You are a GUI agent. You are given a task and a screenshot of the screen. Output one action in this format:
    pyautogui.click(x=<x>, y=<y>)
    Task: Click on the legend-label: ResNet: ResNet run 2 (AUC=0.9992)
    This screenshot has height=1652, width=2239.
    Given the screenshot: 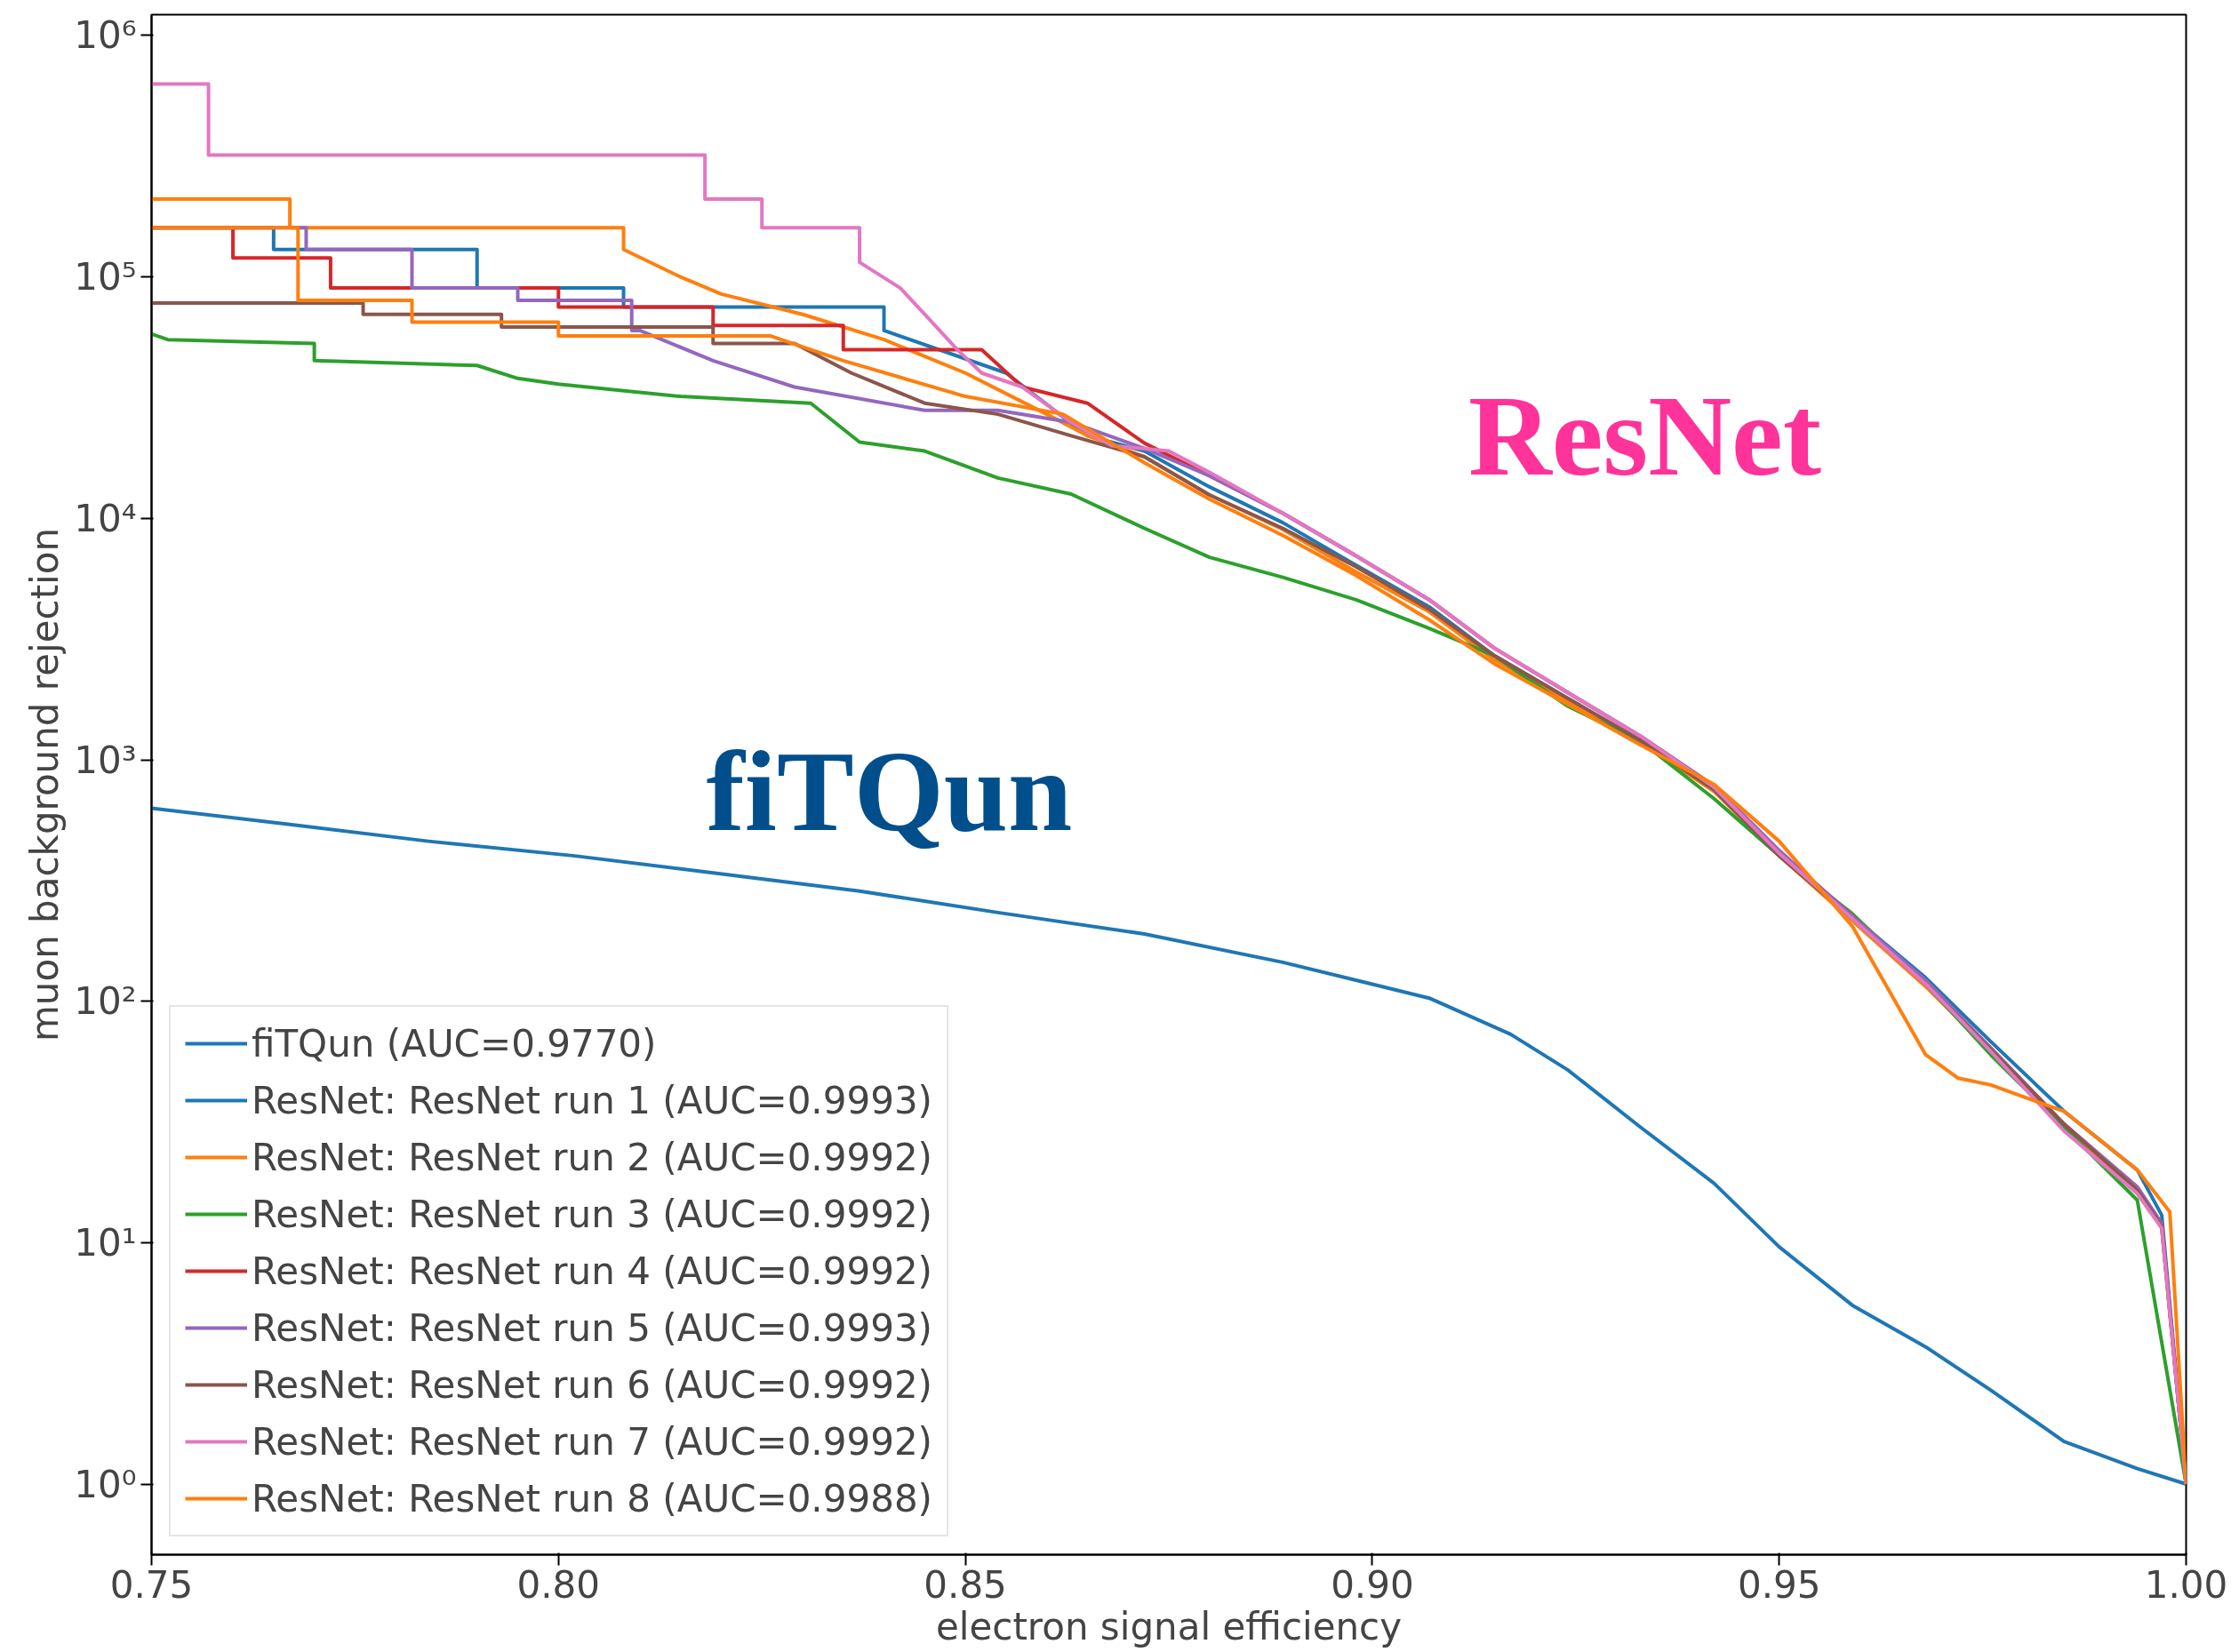 What is the action you would take?
    pyautogui.click(x=592, y=1157)
    